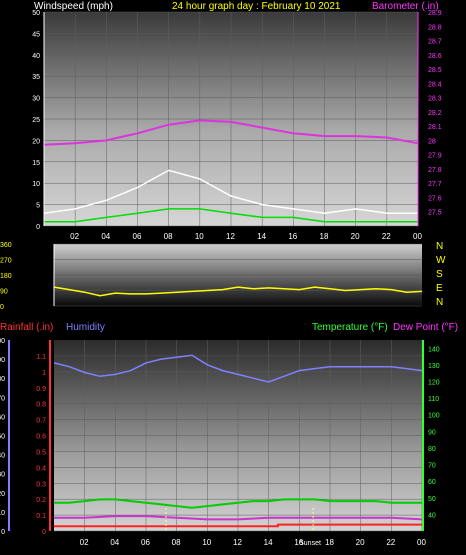 The width and height of the screenshot is (466, 555). Describe the element at coordinates (74, 236) in the screenshot. I see `wind-x-tick-label: 02` at that location.